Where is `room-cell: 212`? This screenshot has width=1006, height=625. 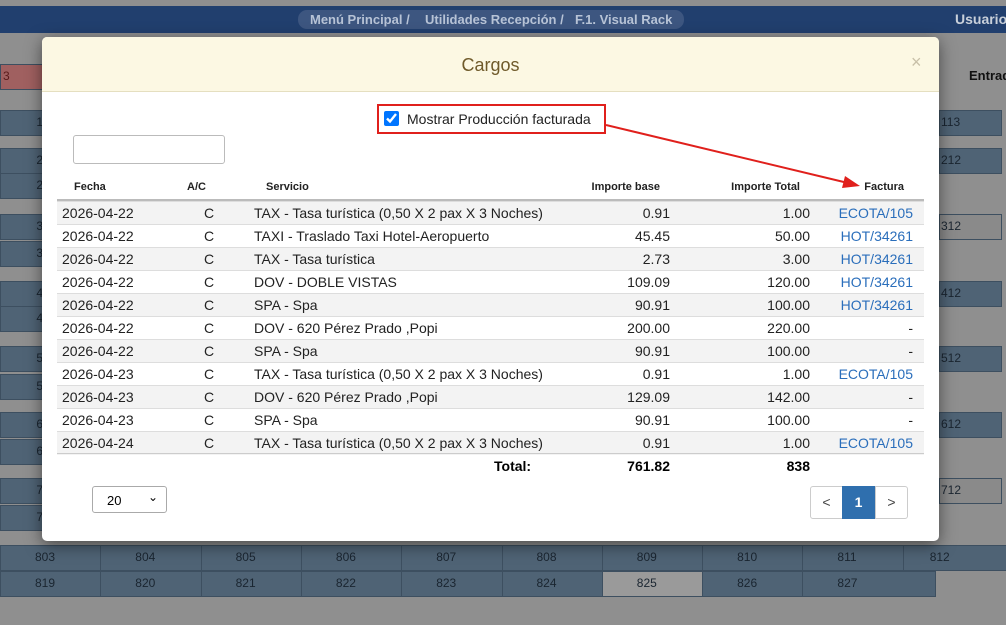 room-cell: 212 is located at coordinates (970, 161).